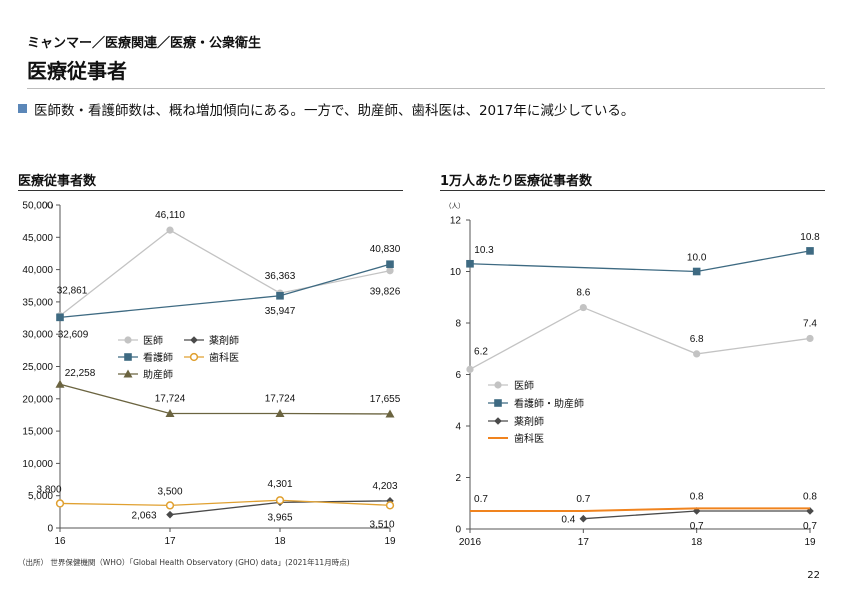  Describe the element at coordinates (153, 340) in the screenshot. I see `left-legend-label-doctor: 医師` at that location.